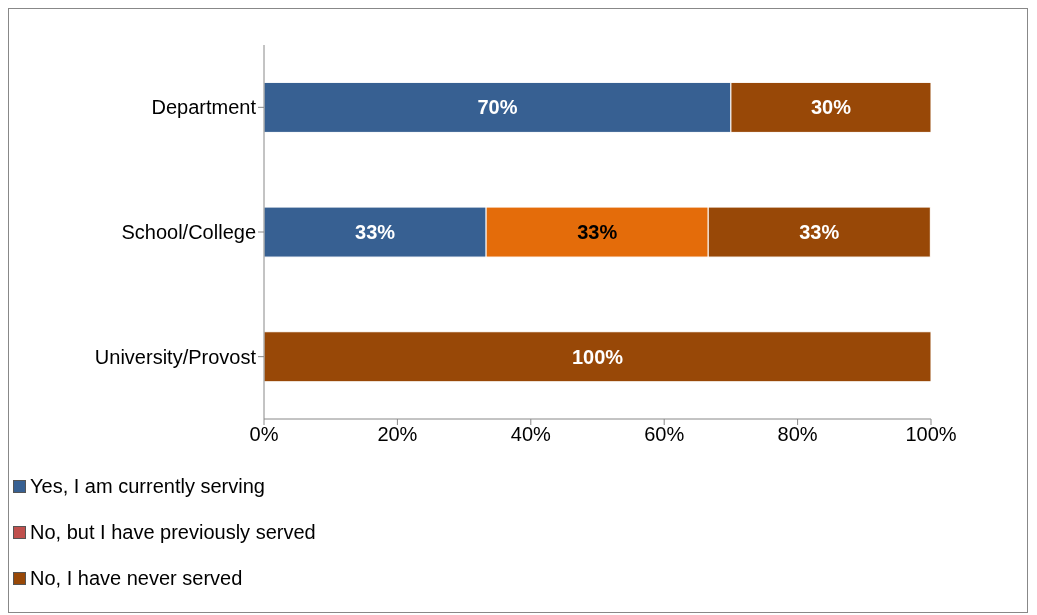  What do you see at coordinates (664, 434) in the screenshot?
I see `x-tick-label: 60%` at bounding box center [664, 434].